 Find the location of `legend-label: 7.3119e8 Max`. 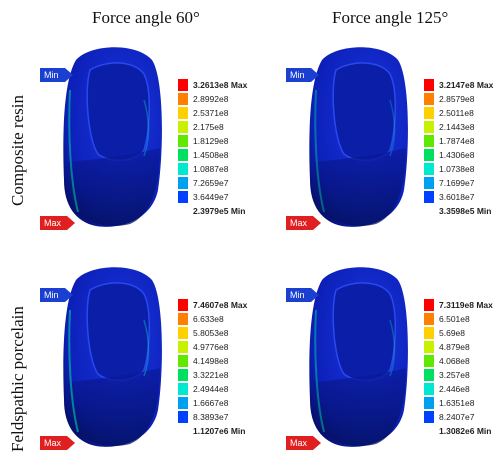

legend-label: 7.3119e8 Max is located at coordinates (466, 305).